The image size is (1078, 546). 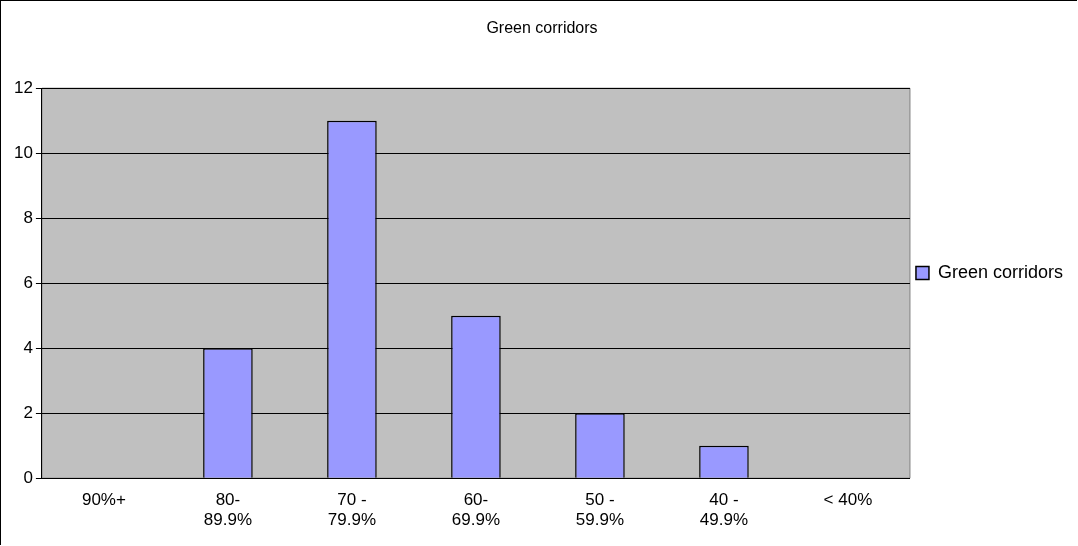 I want to click on x-tick-label: 80-89.9%, so click(x=228, y=510).